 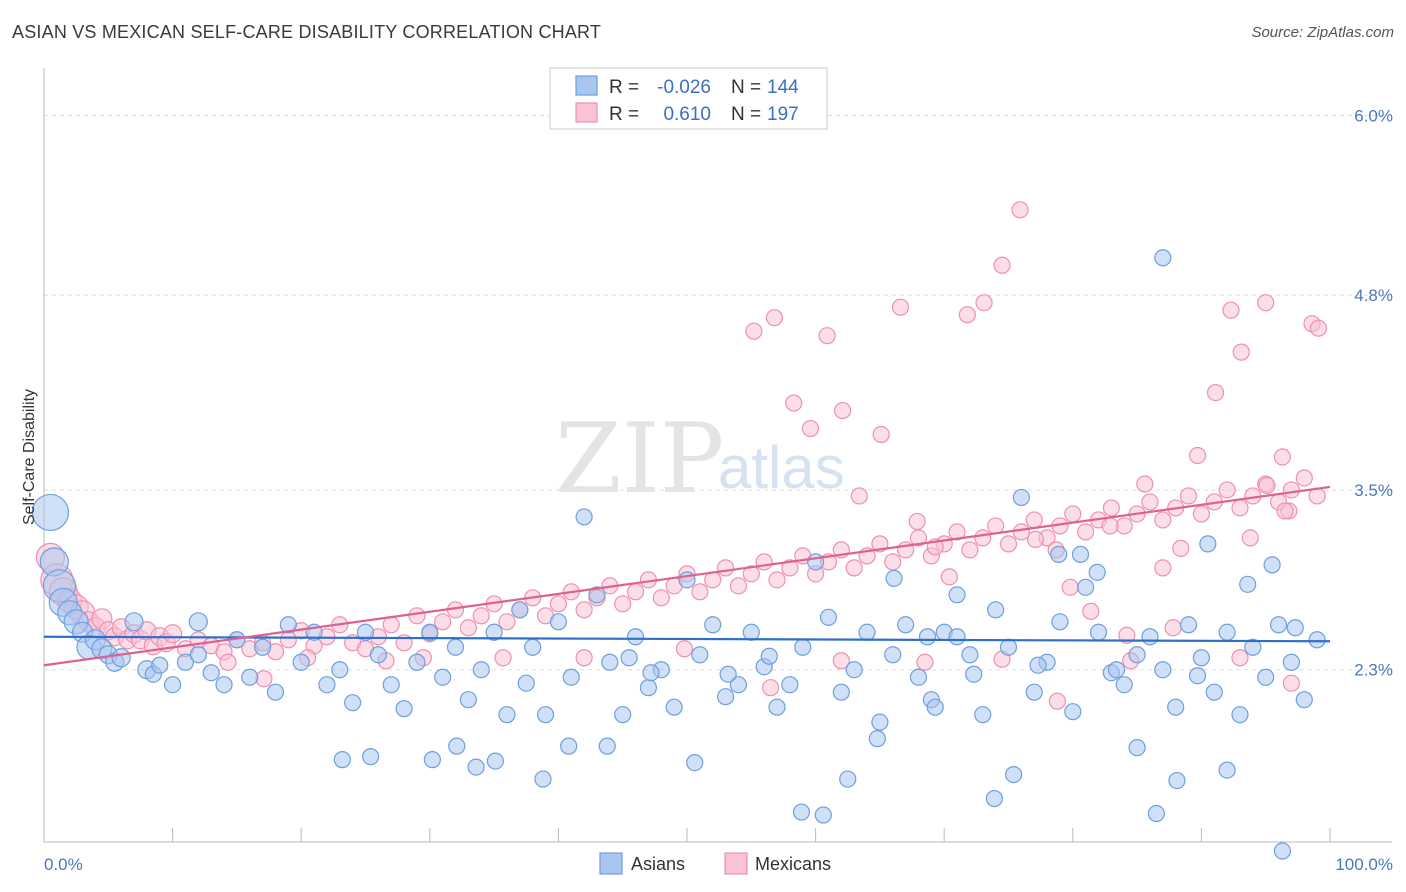 What do you see at coordinates (687, 114) in the screenshot?
I see `legend-r-value-mexicans: 0.610` at bounding box center [687, 114].